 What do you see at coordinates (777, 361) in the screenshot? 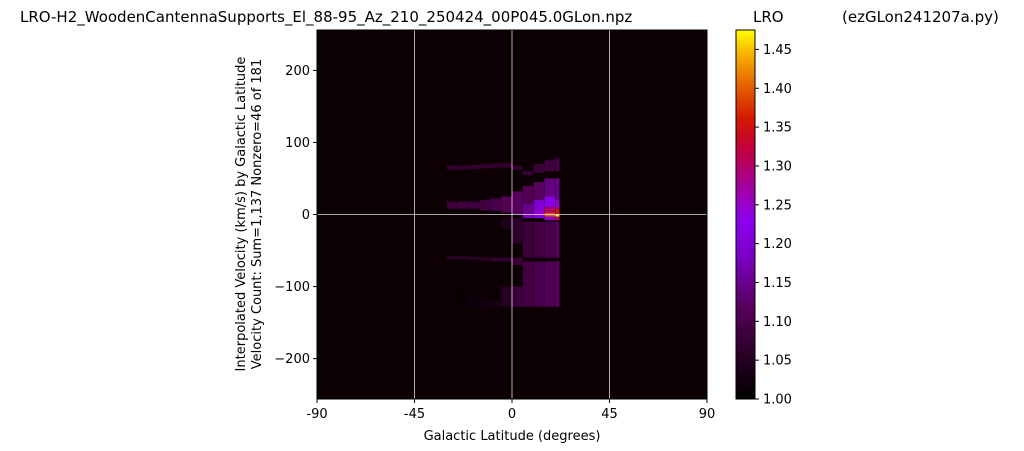
I see `colorbar-tick-label: 1.05` at bounding box center [777, 361].